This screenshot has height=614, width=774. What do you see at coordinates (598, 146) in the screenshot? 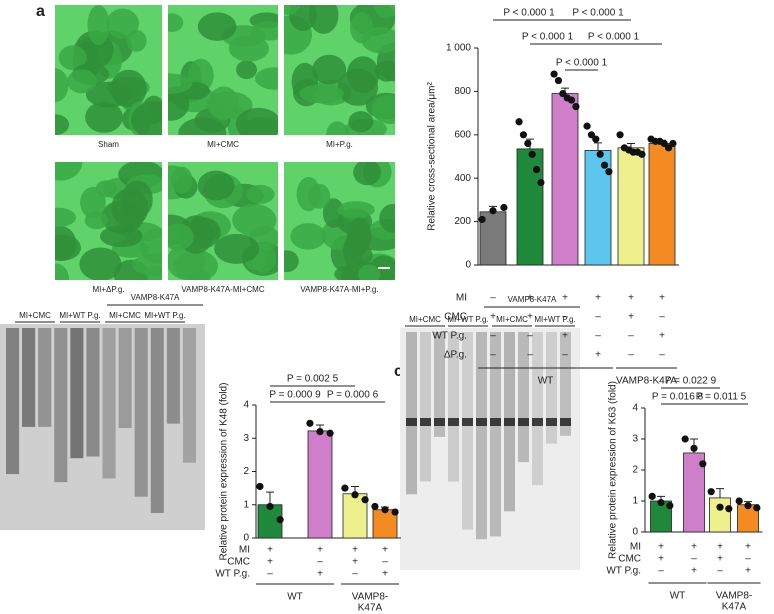
I see `error-bar` at bounding box center [598, 146].